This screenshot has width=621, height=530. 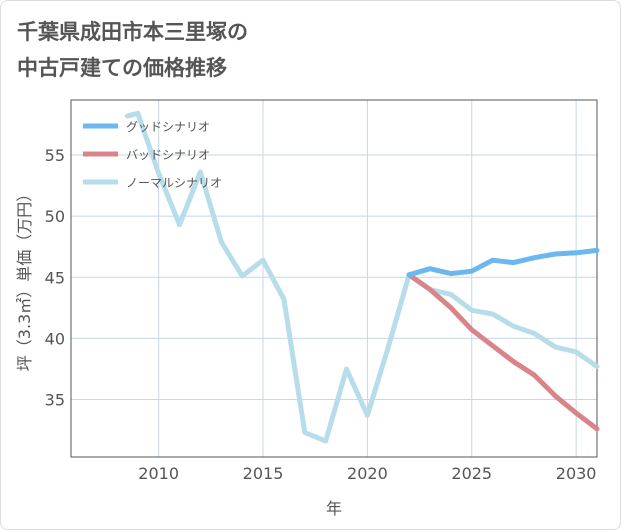 I want to click on x-tick-label-2010: 2010, so click(x=158, y=473).